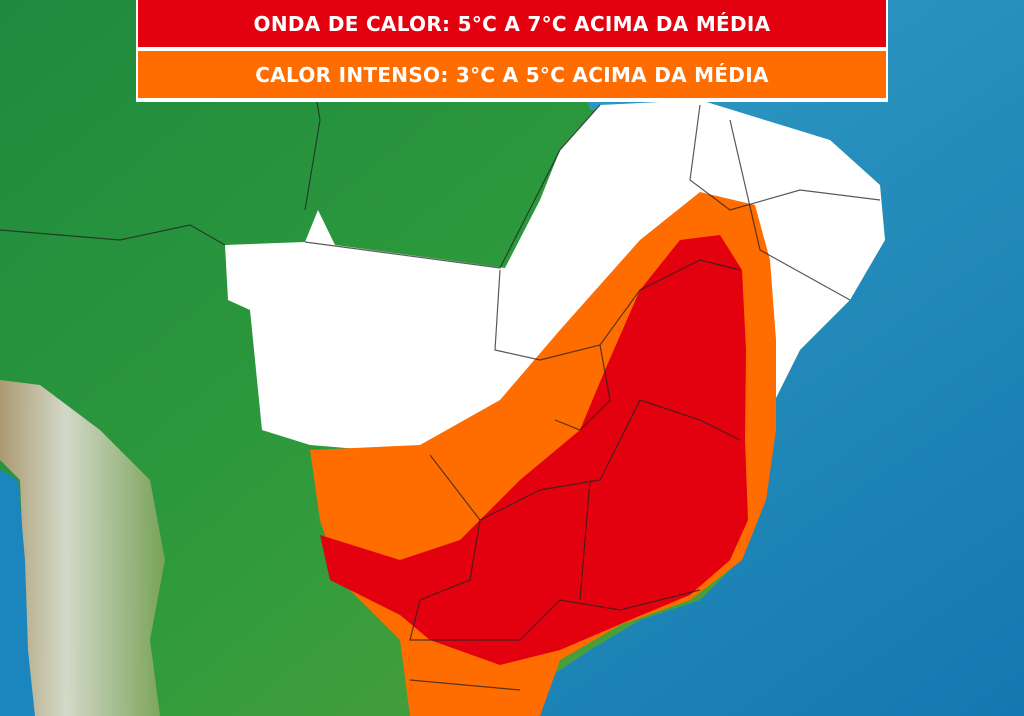 This screenshot has height=716, width=1024. Describe the element at coordinates (82, 548) in the screenshot. I see `andes` at that location.